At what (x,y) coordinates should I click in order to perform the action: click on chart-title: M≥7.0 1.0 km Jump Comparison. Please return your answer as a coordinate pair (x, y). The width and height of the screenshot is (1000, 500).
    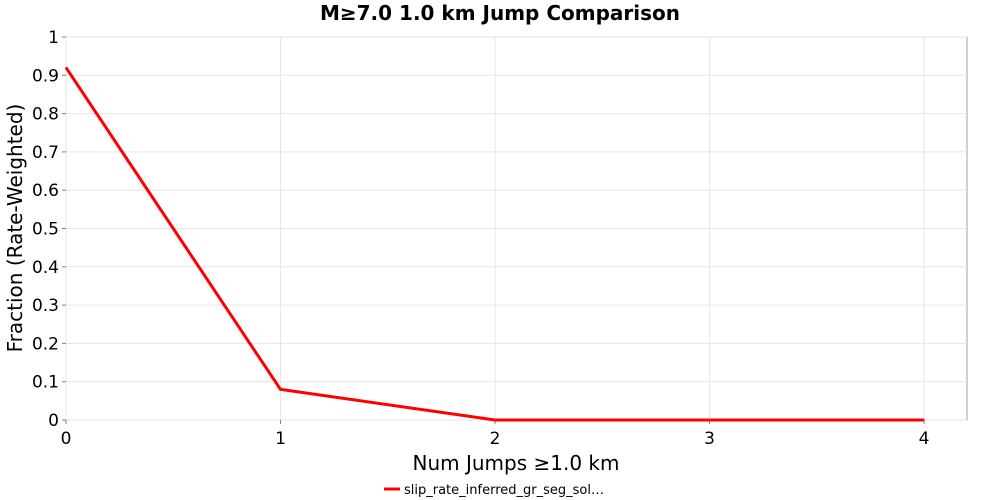
    Looking at the image, I should click on (500, 13).